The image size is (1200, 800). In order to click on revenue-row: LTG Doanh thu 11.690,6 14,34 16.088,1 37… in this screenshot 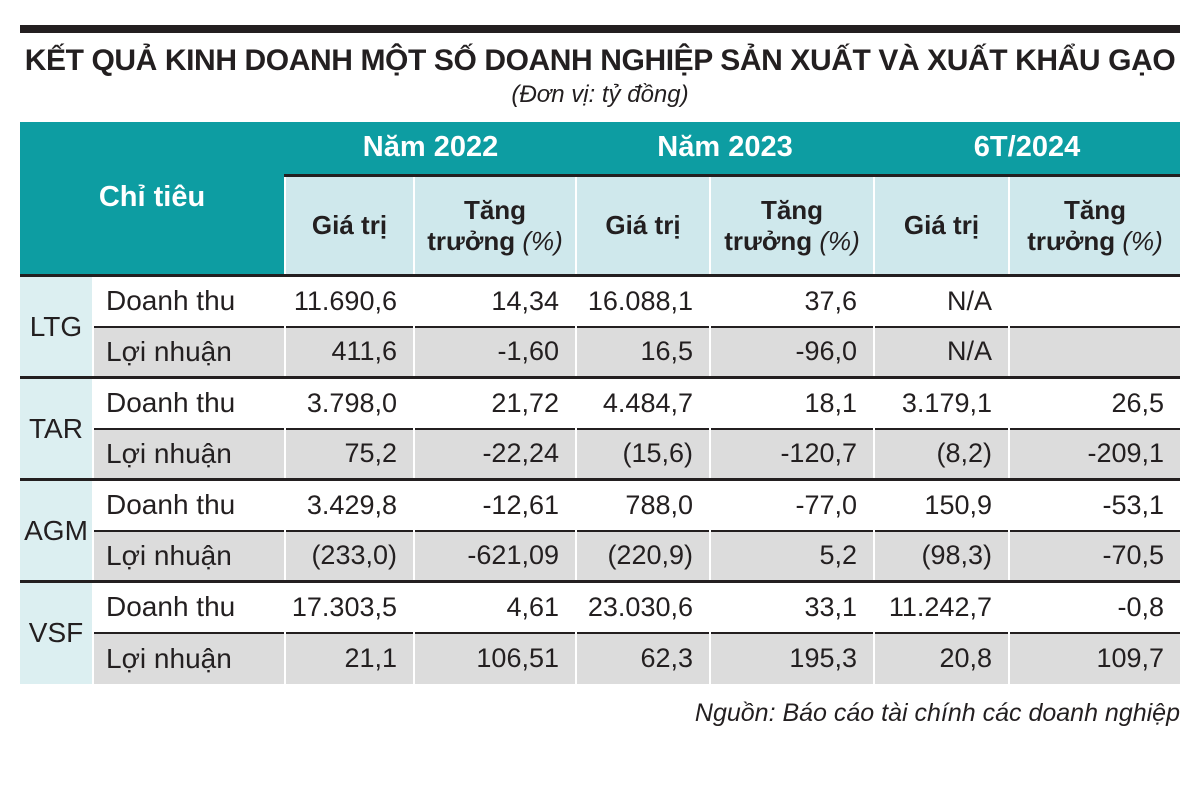, I will do `click(600, 326)`.